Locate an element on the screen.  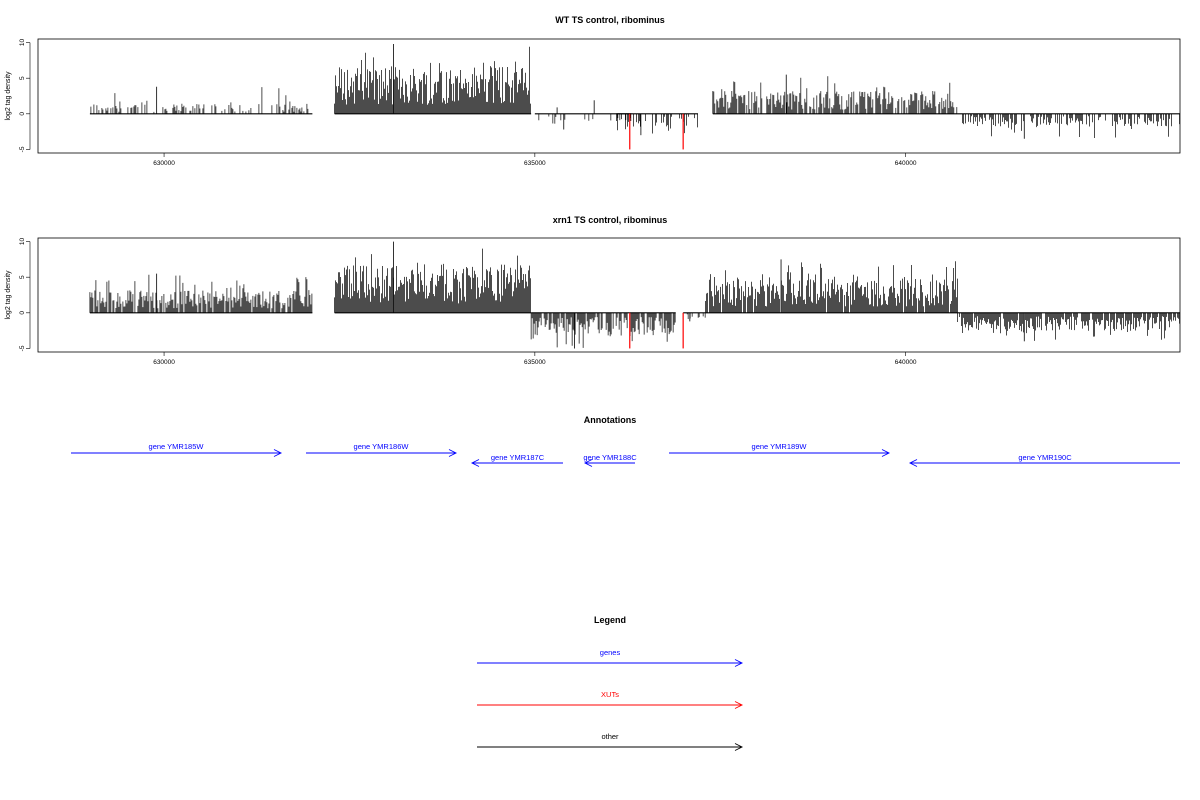
annotations-title: Annotations is located at coordinates (610, 420).